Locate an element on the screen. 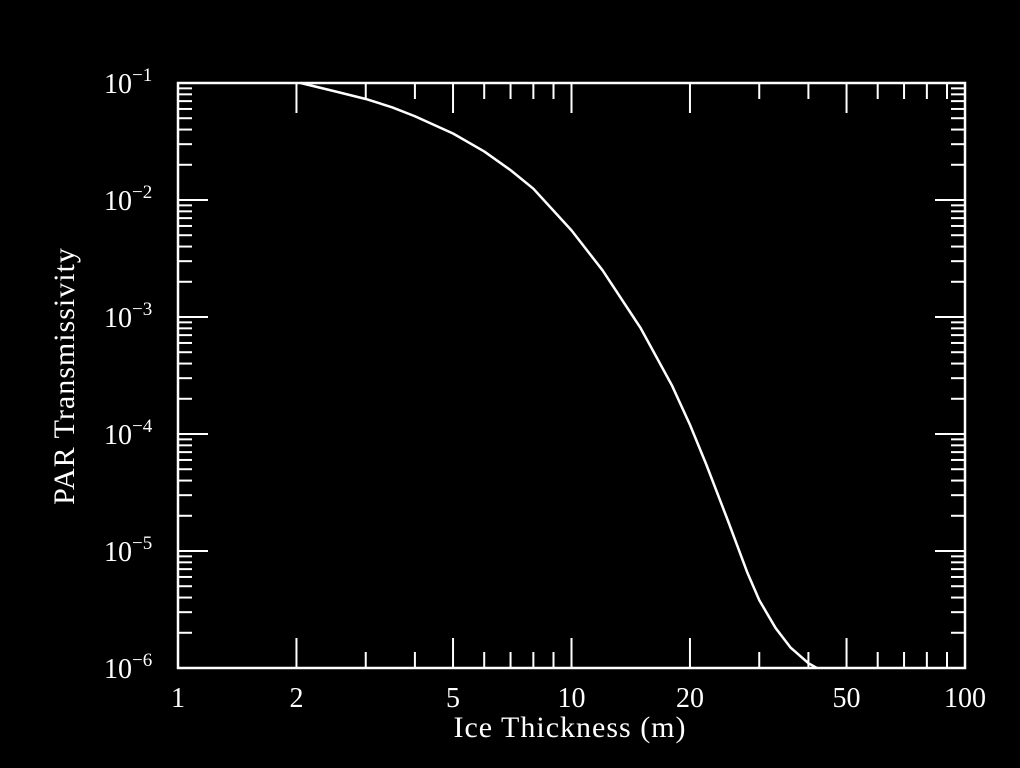  y-tick-label: 10⁻⁴ is located at coordinates (128, 433).